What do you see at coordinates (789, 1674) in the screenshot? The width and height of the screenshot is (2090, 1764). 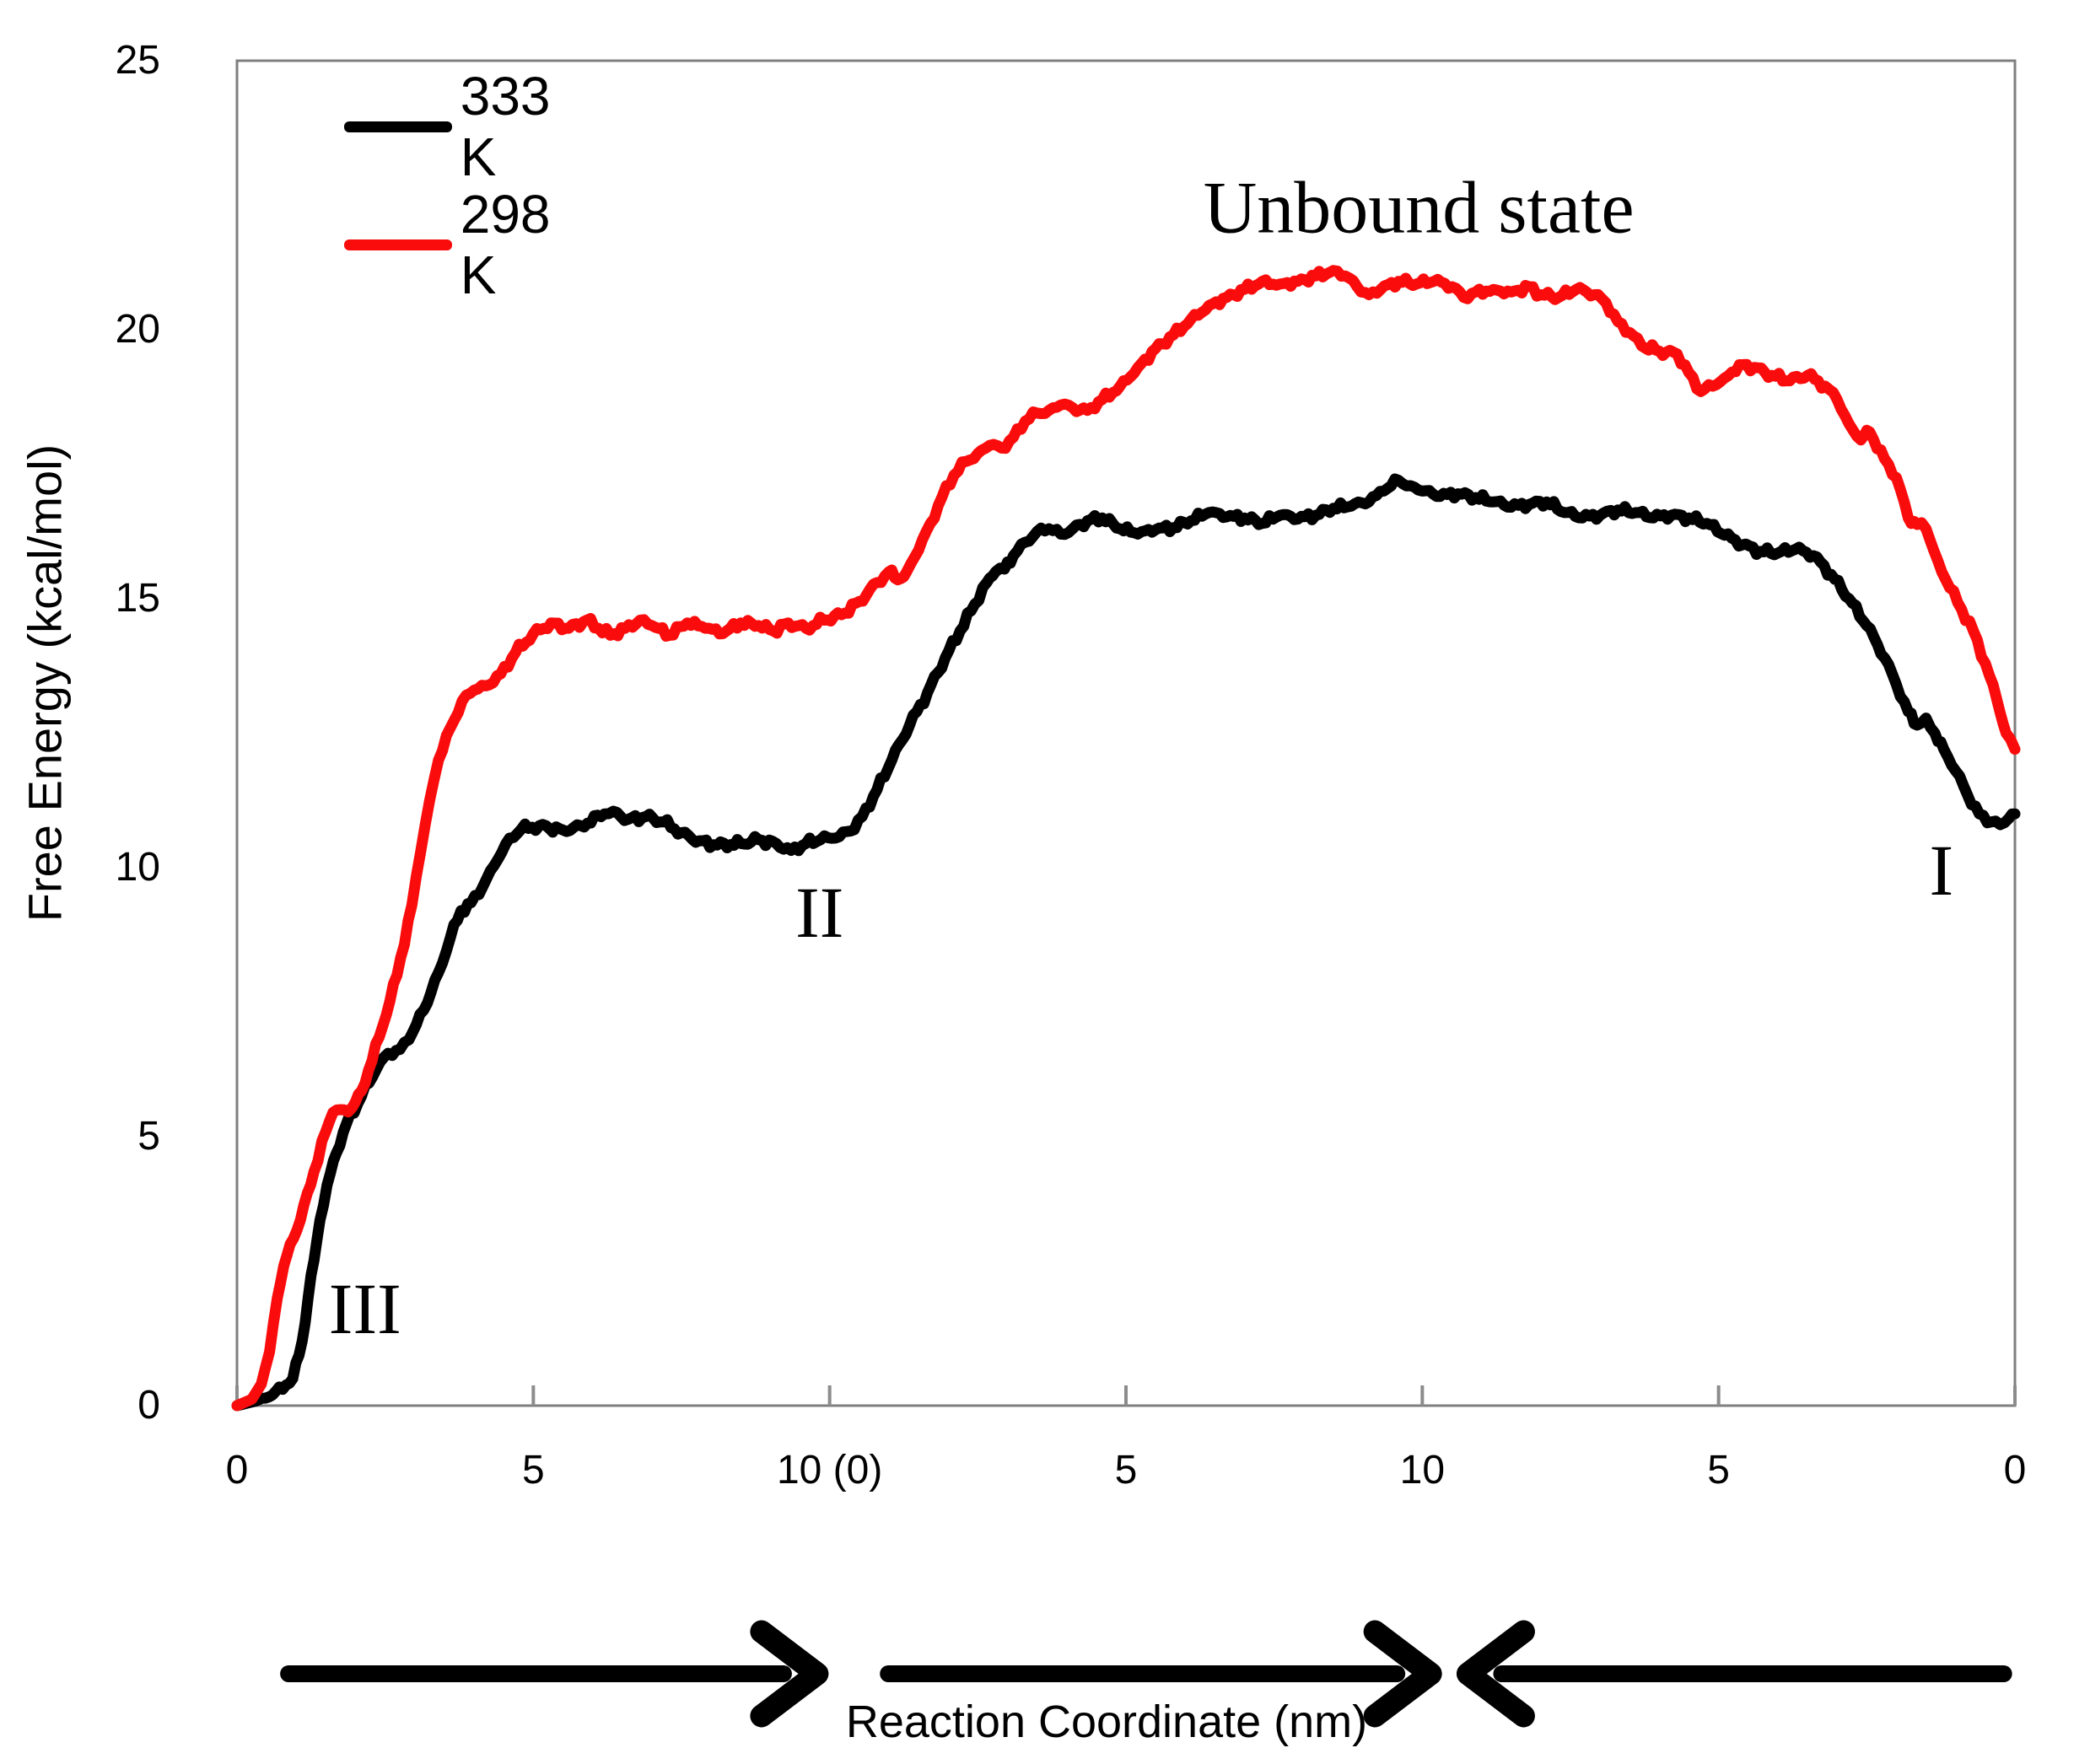 I see `pull-arrow-1-head-right-icon` at bounding box center [789, 1674].